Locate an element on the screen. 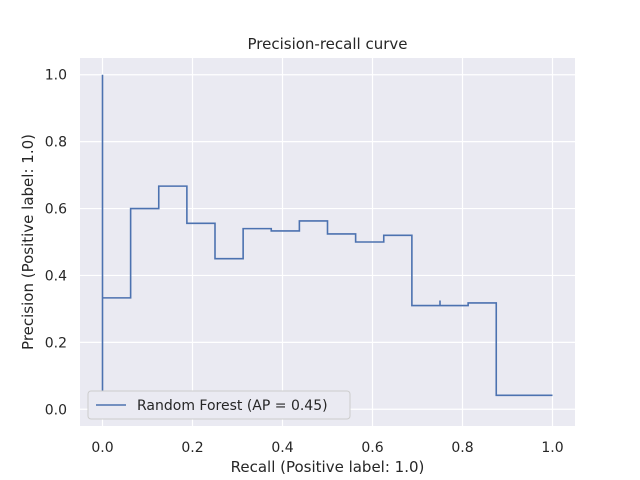 The image size is (640, 480). chart-title: Precision-recall curve is located at coordinates (328, 44).